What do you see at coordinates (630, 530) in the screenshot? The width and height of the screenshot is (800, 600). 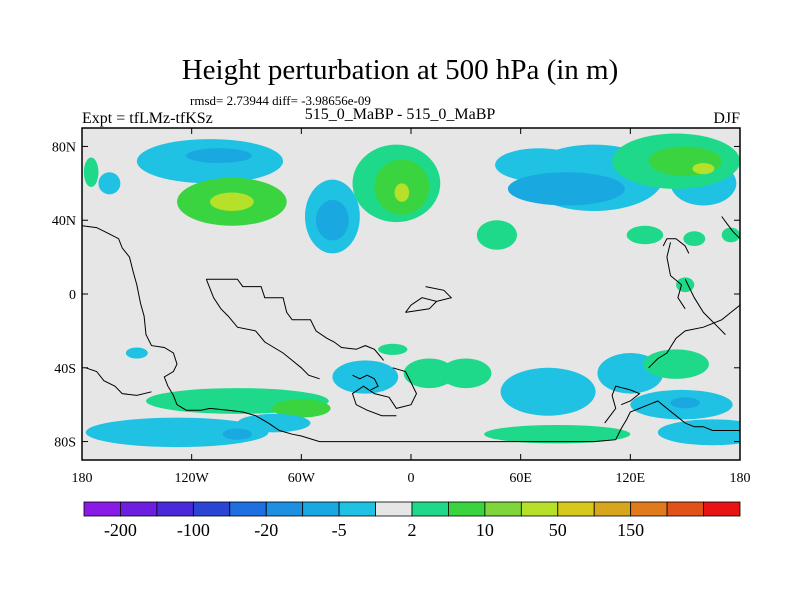 I see `colorbar-label: 150` at bounding box center [630, 530].